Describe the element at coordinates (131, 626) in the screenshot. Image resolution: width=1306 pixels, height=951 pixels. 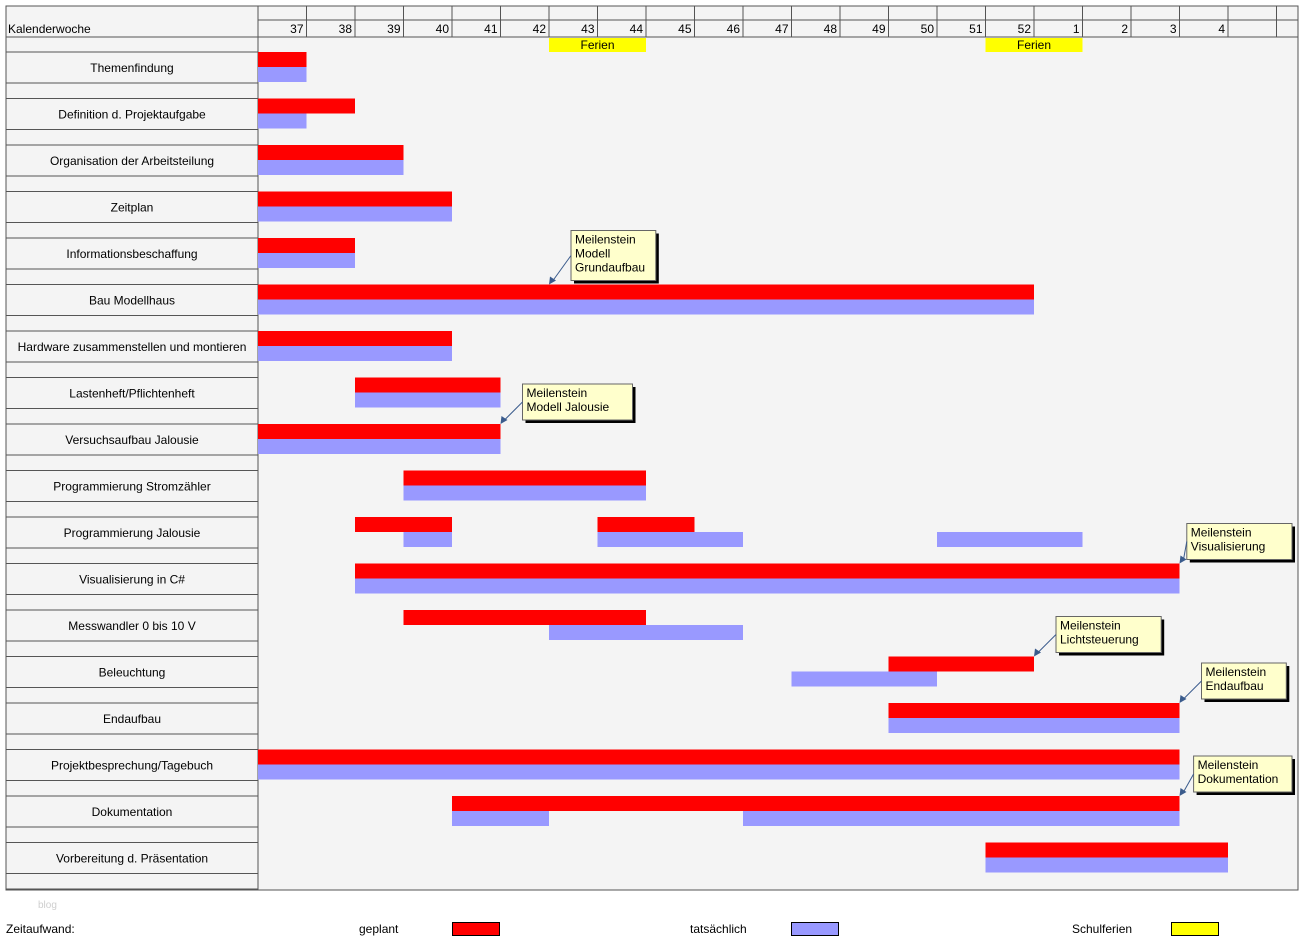
I see `task-label: Messwandler 0 bis 10 V` at that location.